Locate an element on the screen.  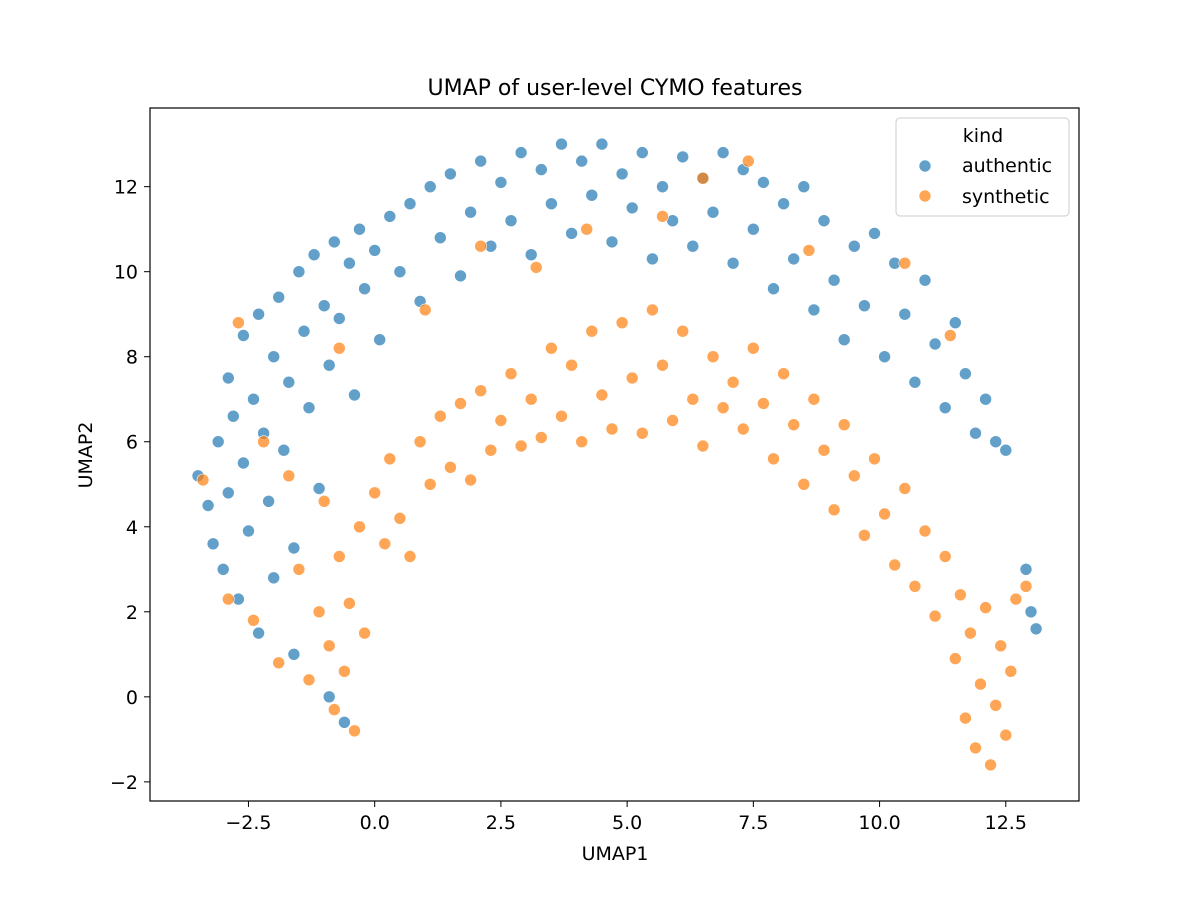
legend-title: kind is located at coordinates (983, 136).